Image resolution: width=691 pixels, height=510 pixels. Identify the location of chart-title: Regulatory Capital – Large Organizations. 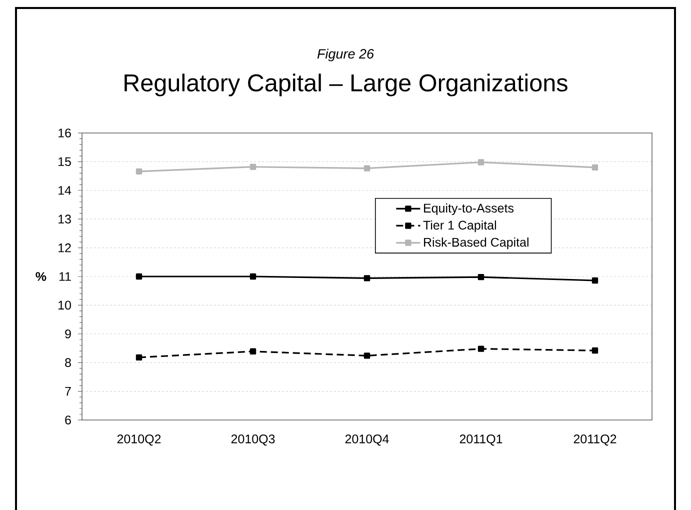
(346, 85).